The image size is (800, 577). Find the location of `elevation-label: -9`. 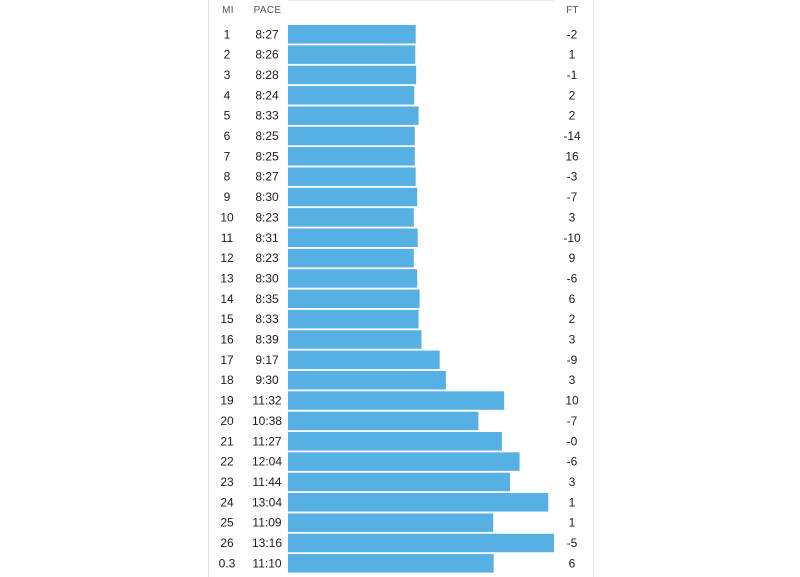

elevation-label: -9 is located at coordinates (572, 360).